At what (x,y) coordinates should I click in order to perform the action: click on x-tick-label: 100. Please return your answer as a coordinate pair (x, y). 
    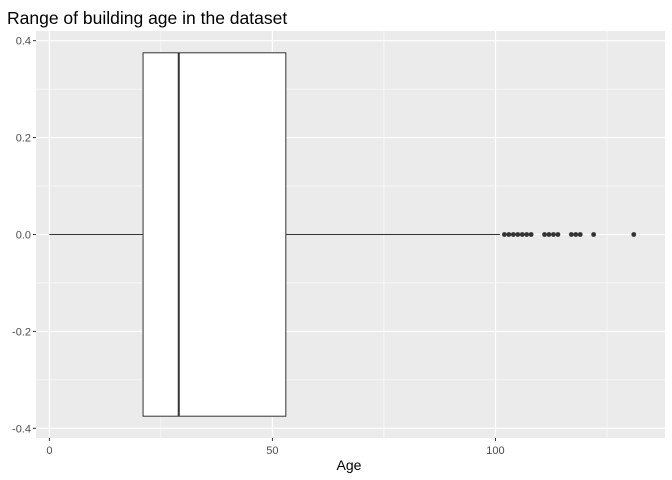
    Looking at the image, I should click on (495, 451).